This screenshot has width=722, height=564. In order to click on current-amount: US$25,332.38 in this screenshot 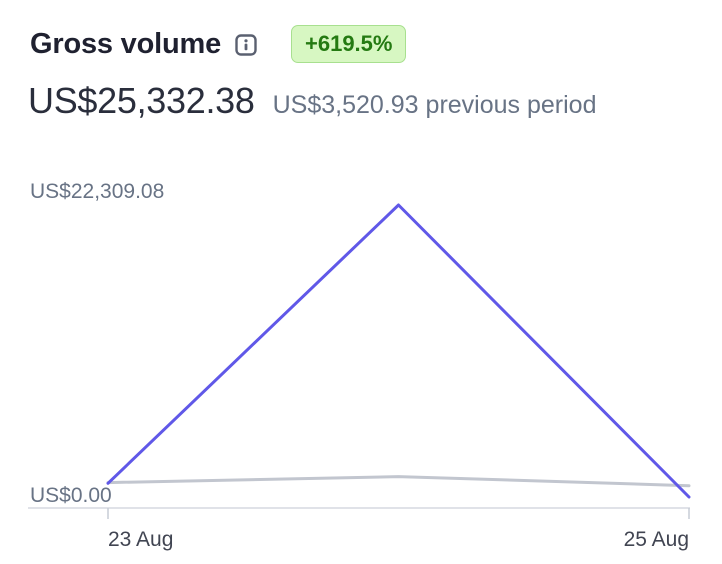, I will do `click(141, 100)`.